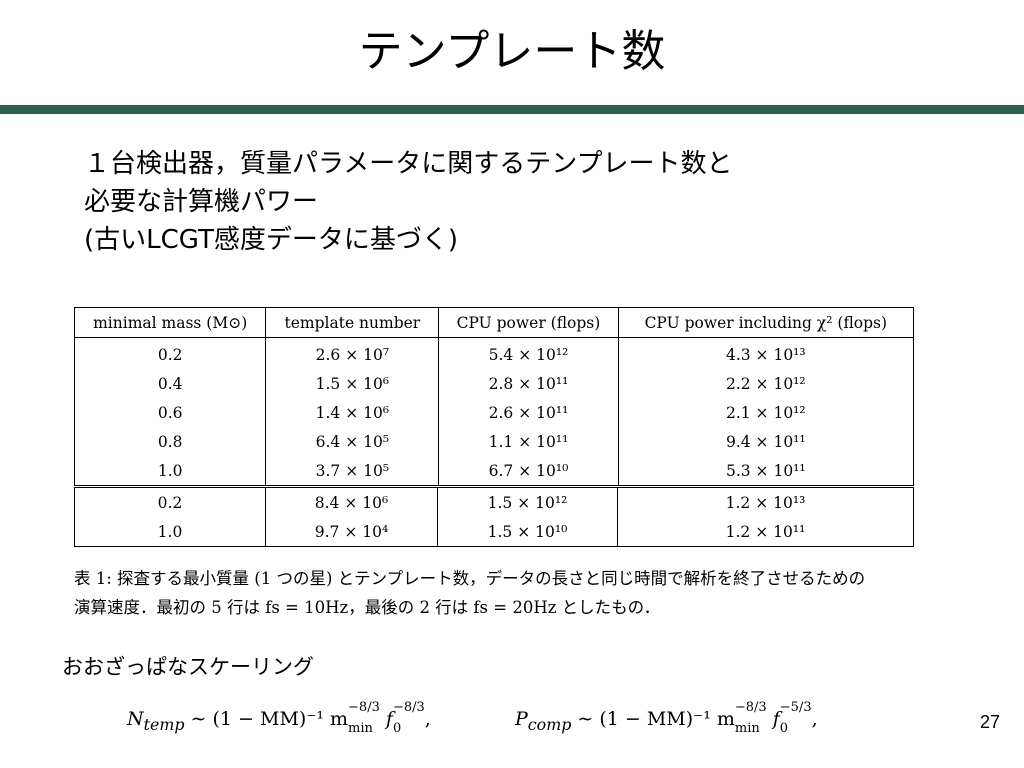 The height and width of the screenshot is (768, 1024). Describe the element at coordinates (352, 441) in the screenshot. I see `cell-template-number: 6.4 × 10⁵` at that location.